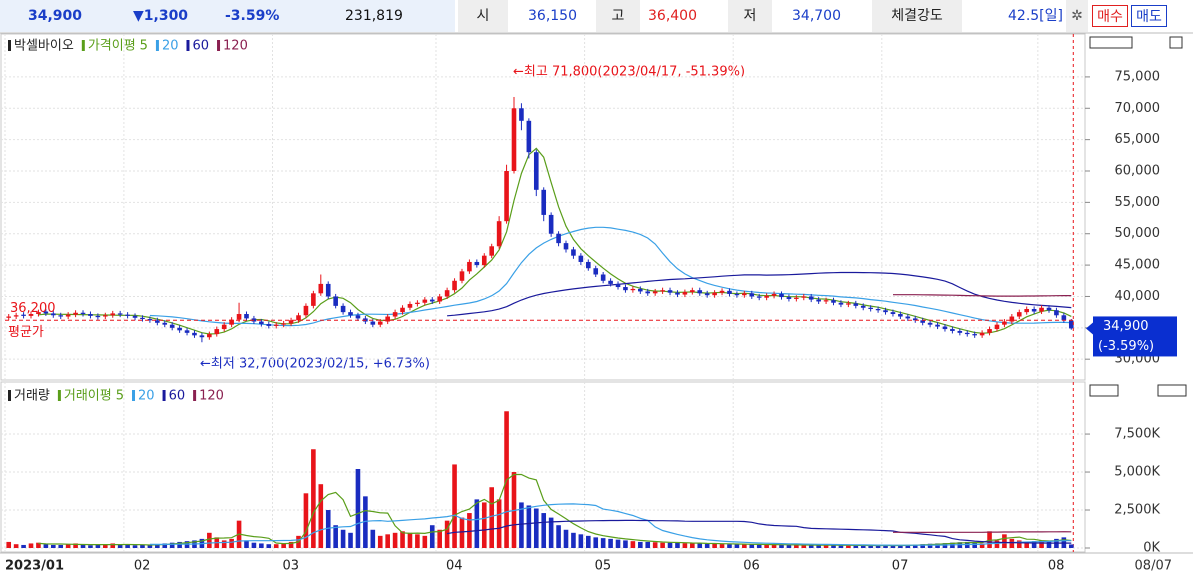  I want to click on buy-button: 매수, so click(1110, 16).